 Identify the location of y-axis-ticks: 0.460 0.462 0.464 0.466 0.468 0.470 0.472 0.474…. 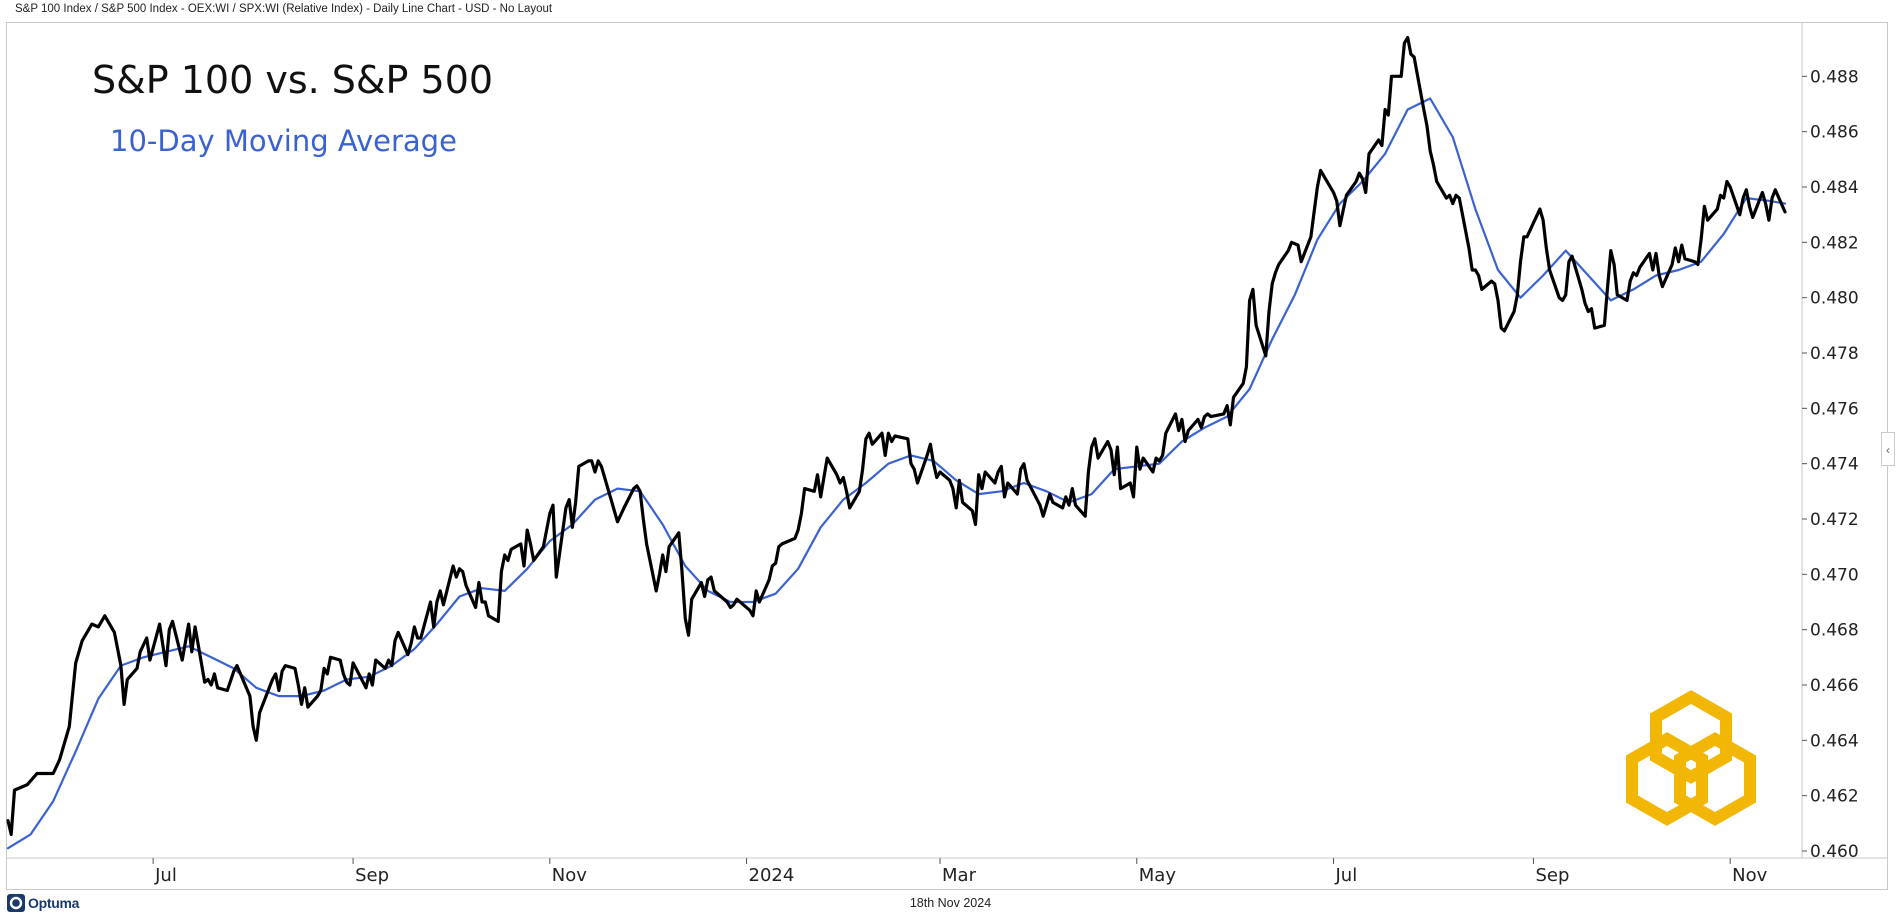
(1830, 464).